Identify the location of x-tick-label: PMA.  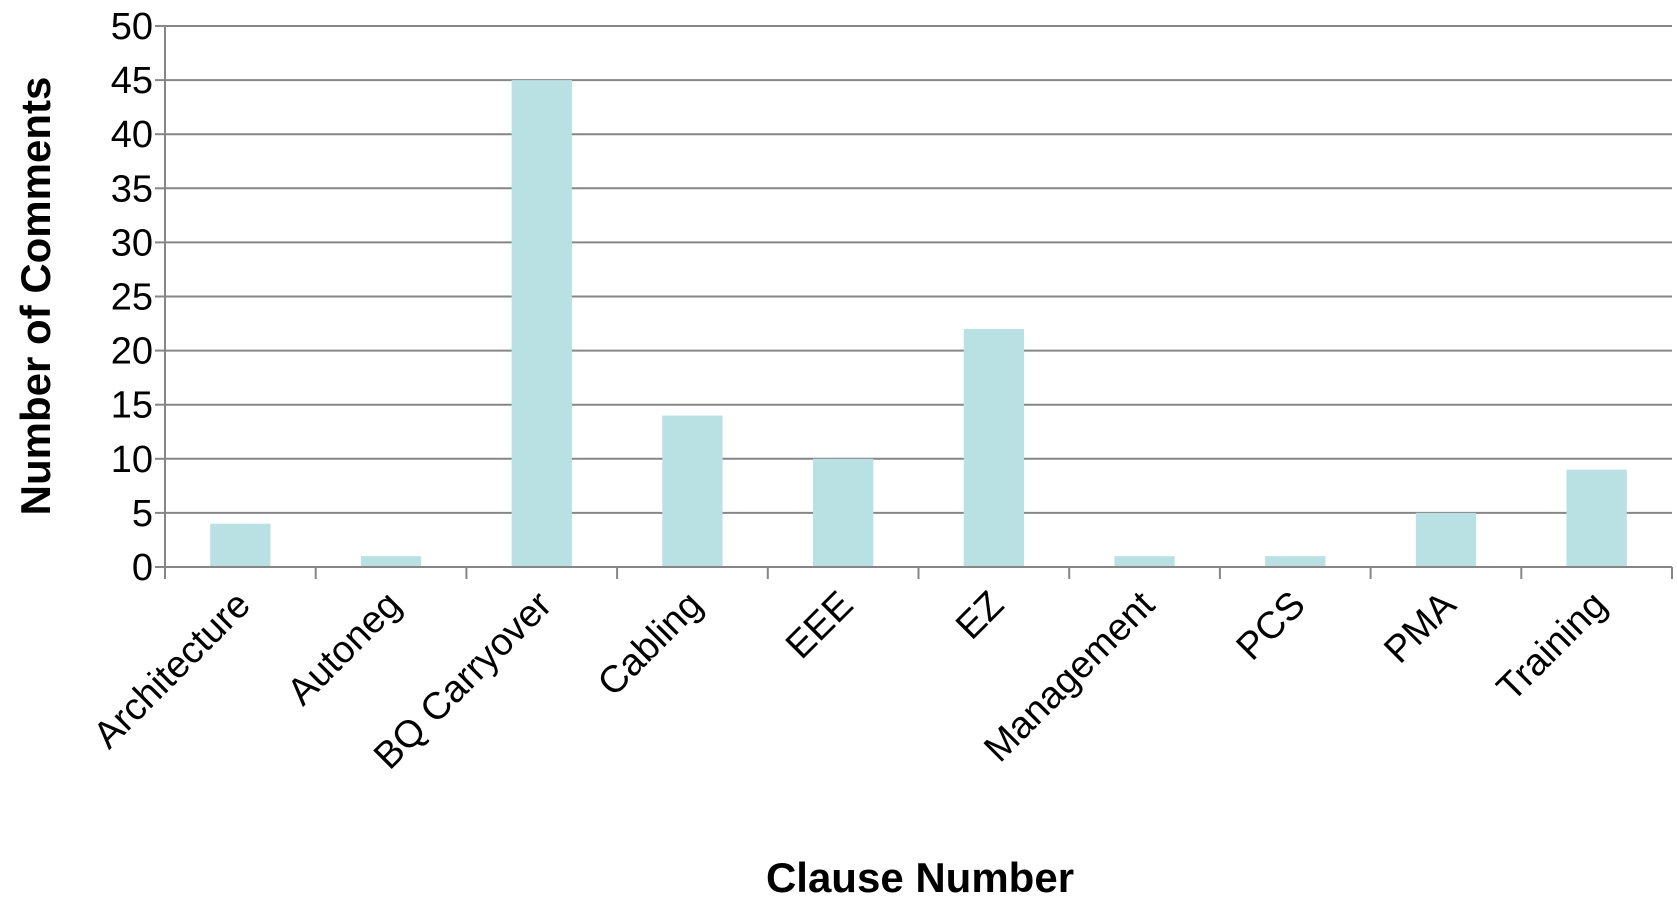
(1420, 627).